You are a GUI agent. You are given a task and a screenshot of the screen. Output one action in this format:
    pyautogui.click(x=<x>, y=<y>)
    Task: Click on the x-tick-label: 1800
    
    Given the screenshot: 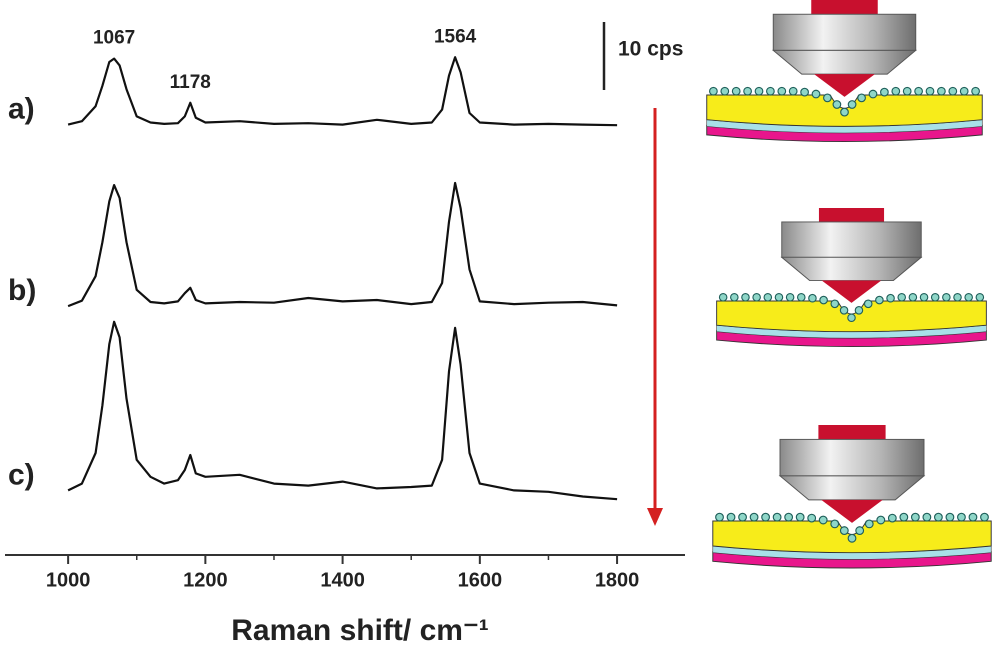 What is the action you would take?
    pyautogui.click(x=617, y=580)
    